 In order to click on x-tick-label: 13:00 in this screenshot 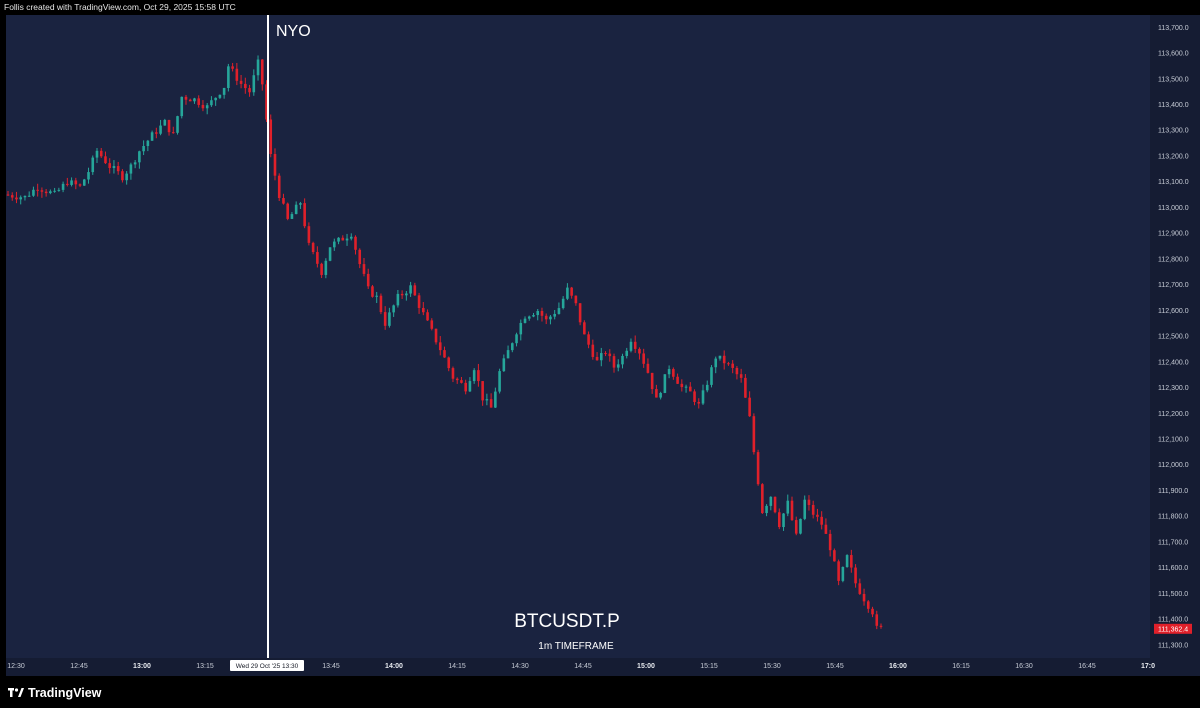, I will do `click(142, 666)`.